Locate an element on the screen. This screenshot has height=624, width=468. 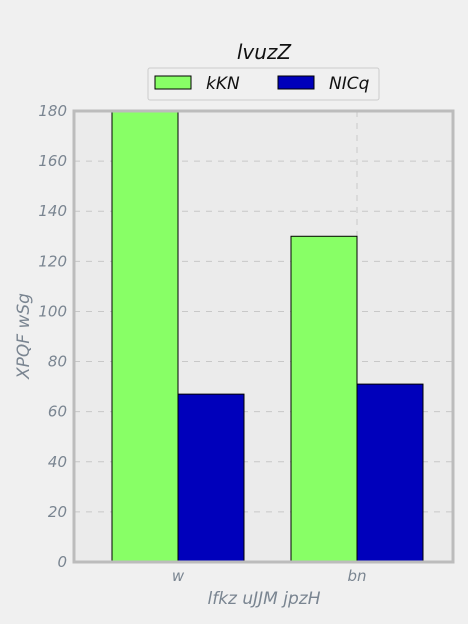
y-tick-label: 80 is located at coordinates (57, 362).